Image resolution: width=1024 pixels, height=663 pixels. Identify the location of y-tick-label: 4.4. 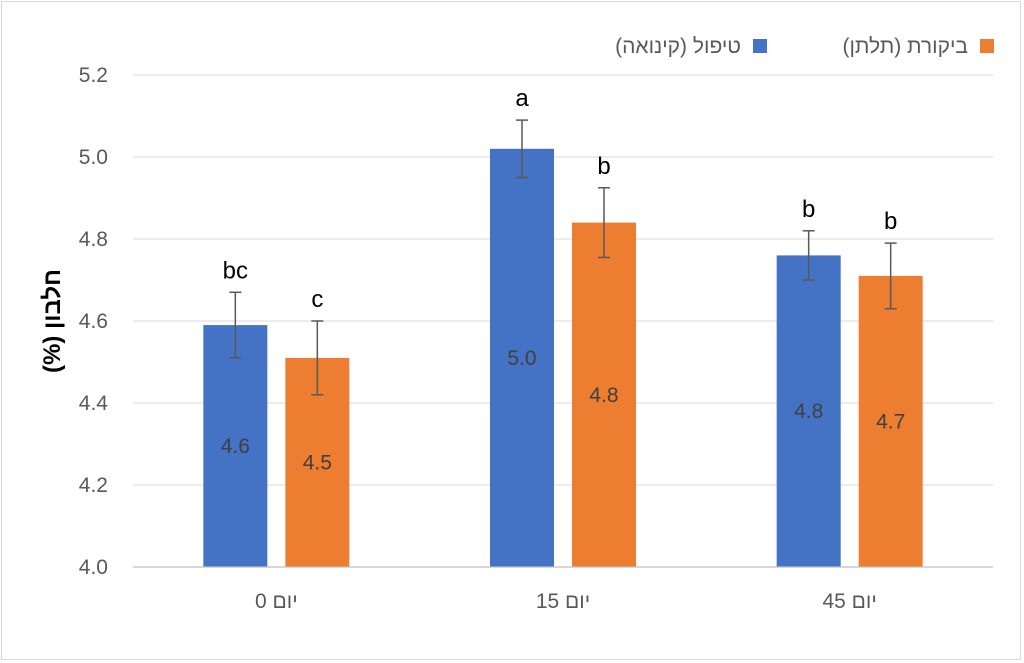
(94, 403).